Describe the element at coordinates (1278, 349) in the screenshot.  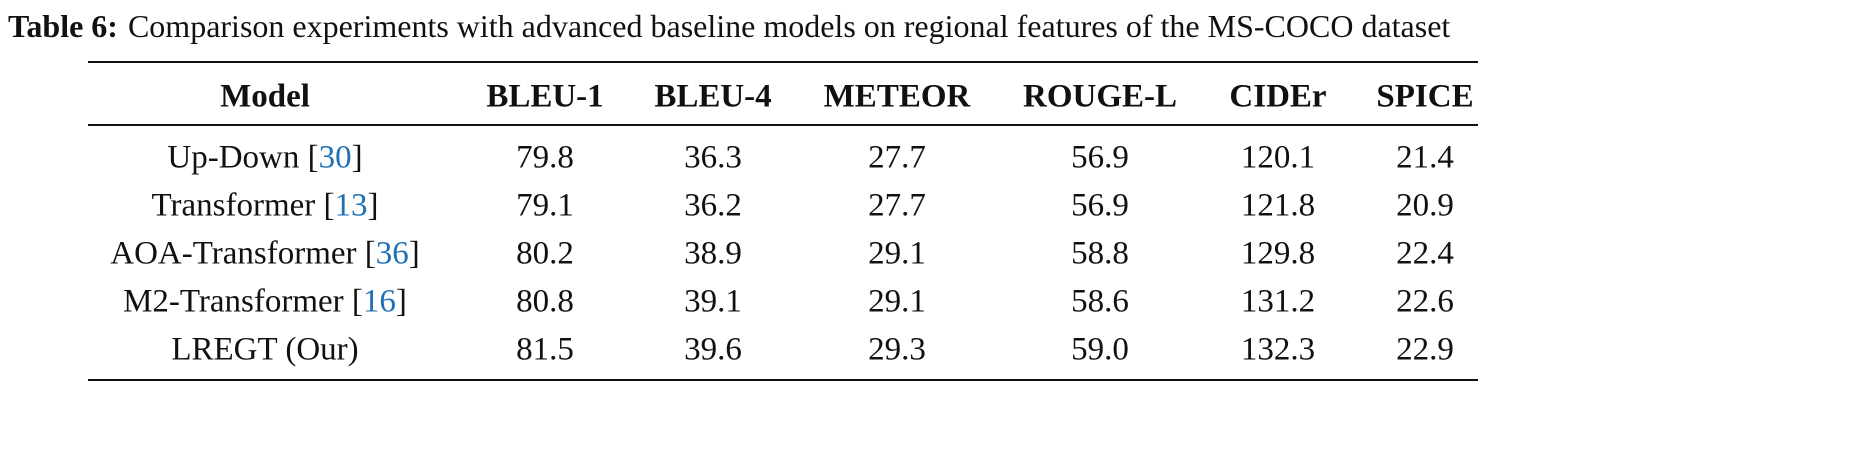
I see `value-cell: 132.3` at that location.